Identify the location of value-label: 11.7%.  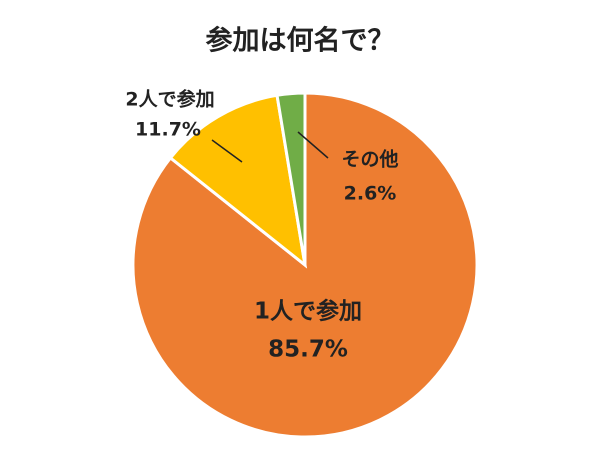
(168, 130).